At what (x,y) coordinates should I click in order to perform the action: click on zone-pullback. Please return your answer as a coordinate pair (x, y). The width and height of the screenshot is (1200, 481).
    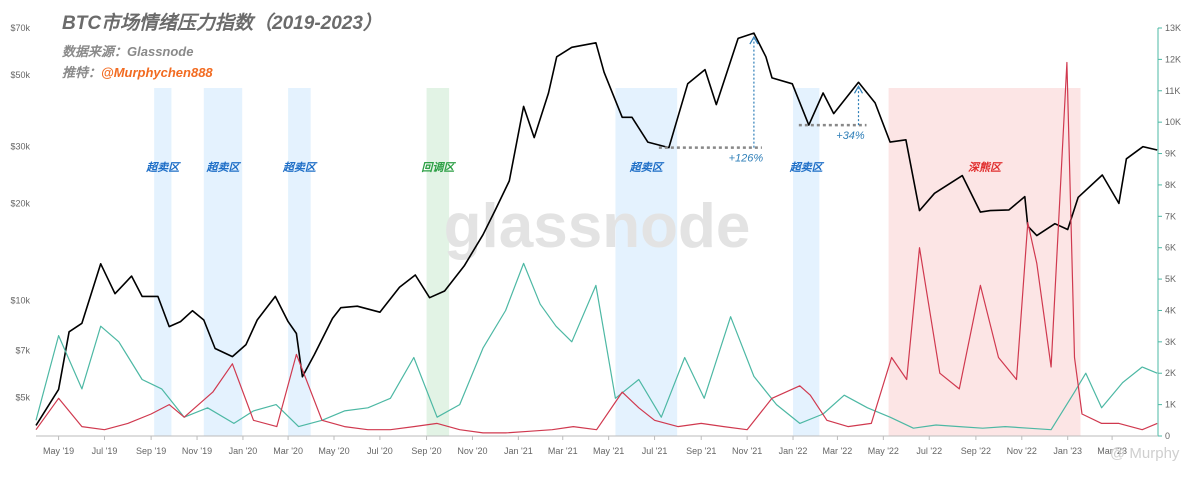
    Looking at the image, I should click on (438, 262).